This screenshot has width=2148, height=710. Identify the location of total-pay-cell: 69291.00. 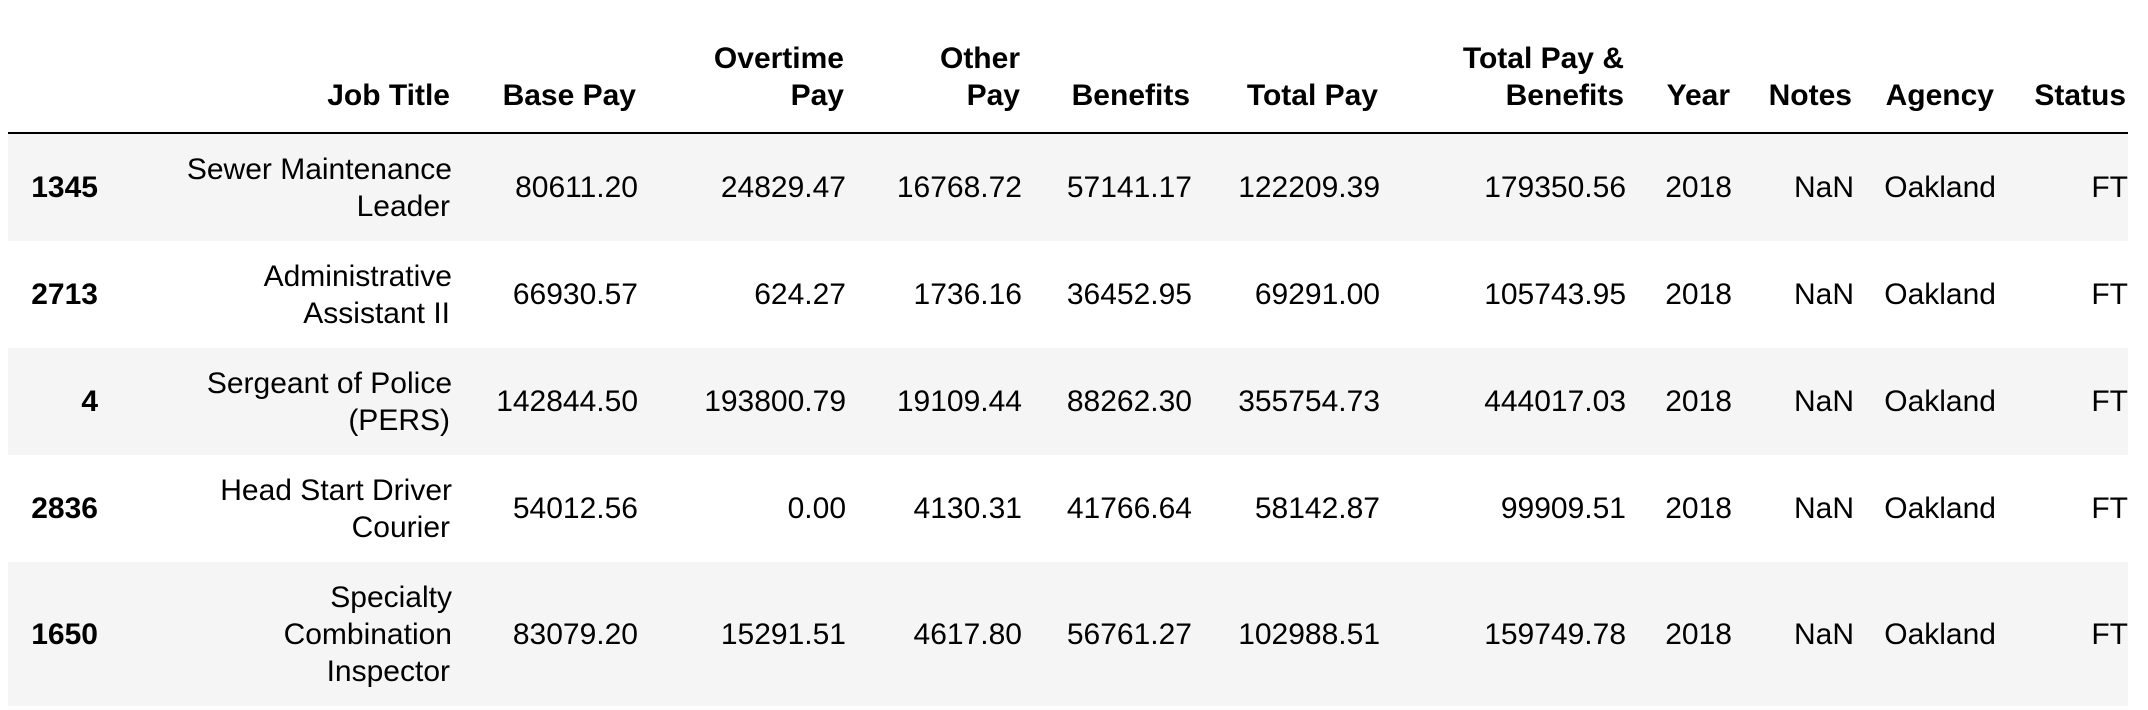
(1317, 294).